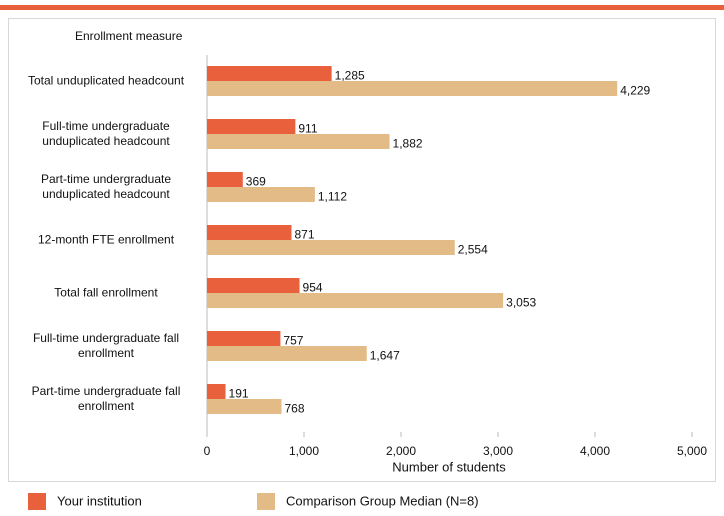  What do you see at coordinates (521, 303) in the screenshot?
I see `value-label: 3,053` at bounding box center [521, 303].